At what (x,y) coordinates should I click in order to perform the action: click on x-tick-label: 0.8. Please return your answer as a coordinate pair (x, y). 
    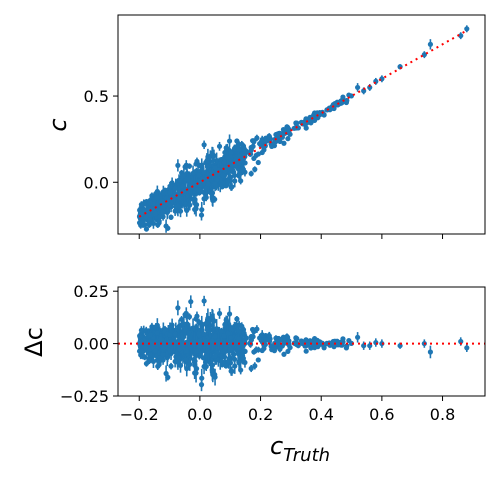
    Looking at the image, I should click on (442, 414).